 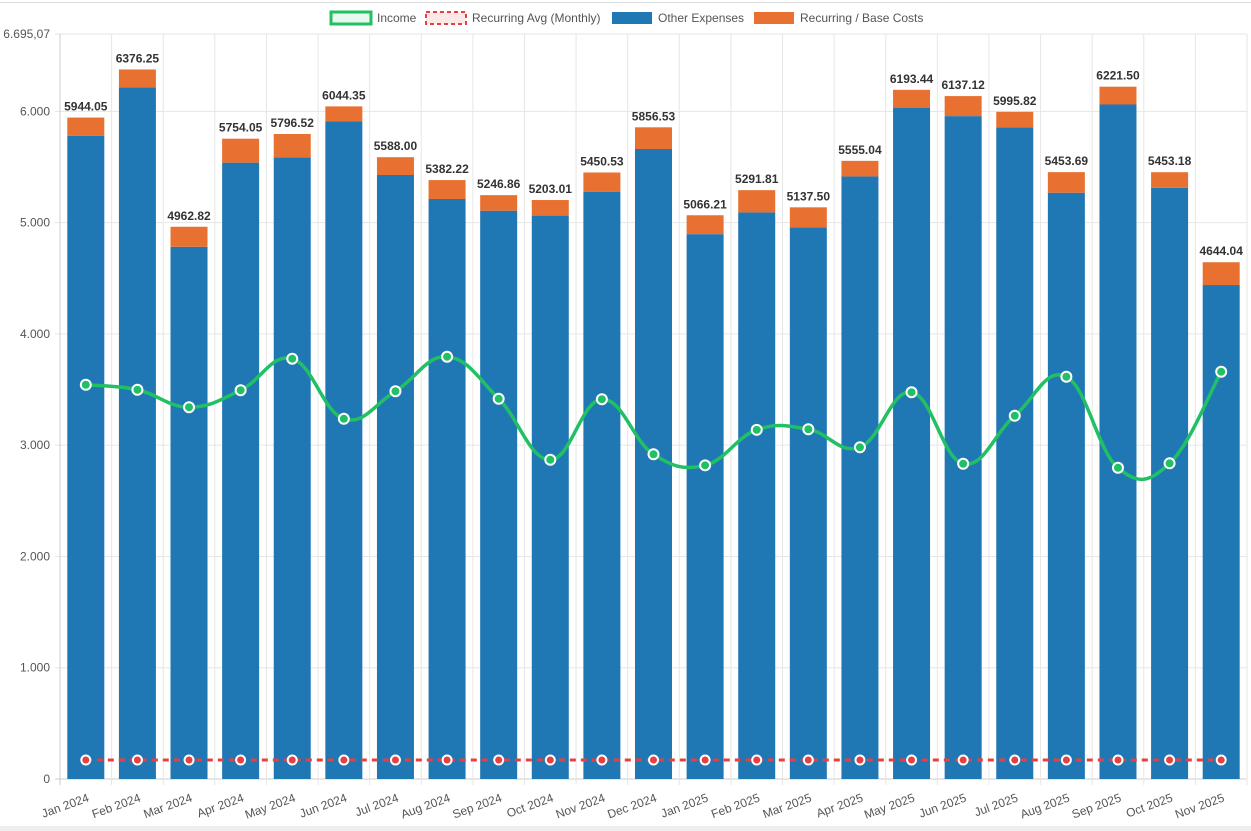 What do you see at coordinates (1096, 806) in the screenshot?
I see `x-tick-label: Sep 2025` at bounding box center [1096, 806].